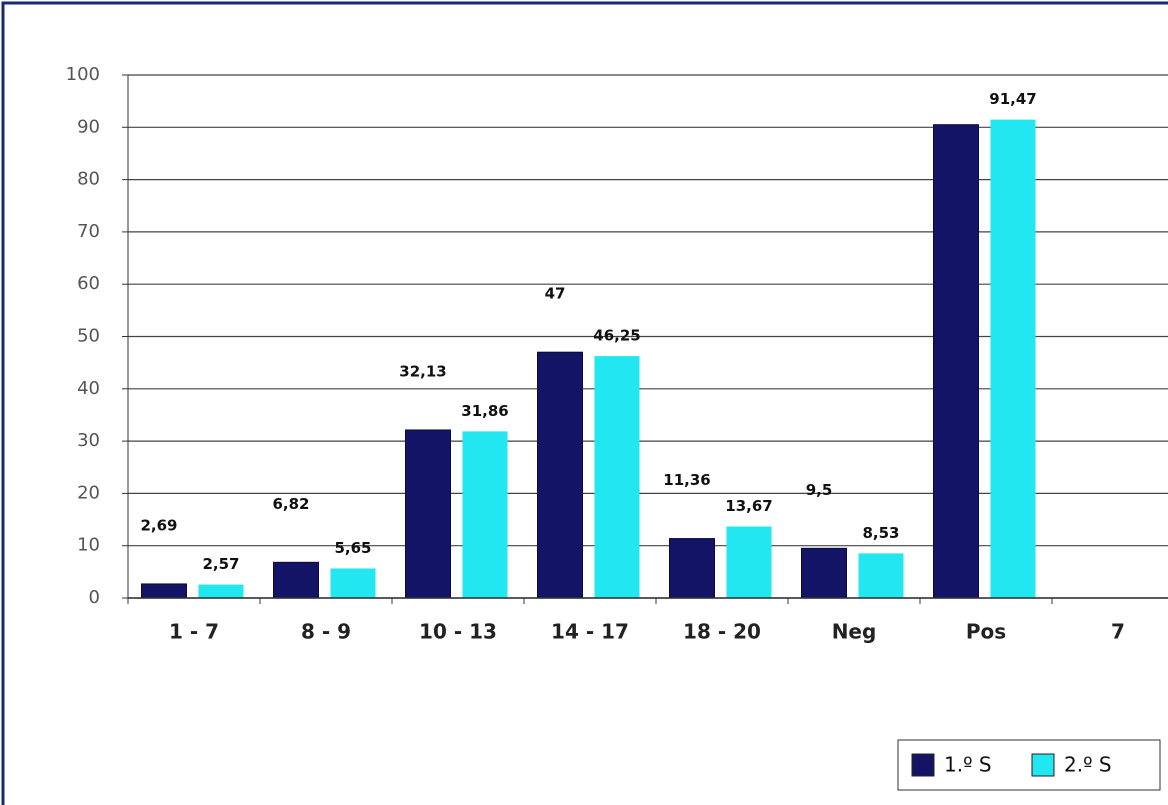  What do you see at coordinates (1088, 765) in the screenshot?
I see `legend-label: 2.º S` at bounding box center [1088, 765].